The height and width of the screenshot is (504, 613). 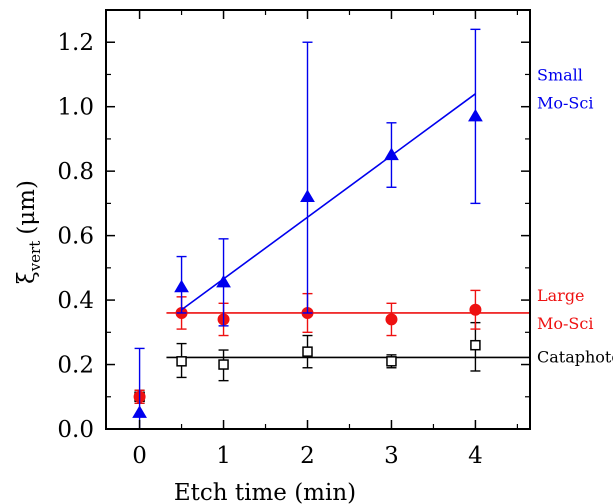 I want to click on legend-label-cataphote: Cataphote, so click(x=575, y=356).